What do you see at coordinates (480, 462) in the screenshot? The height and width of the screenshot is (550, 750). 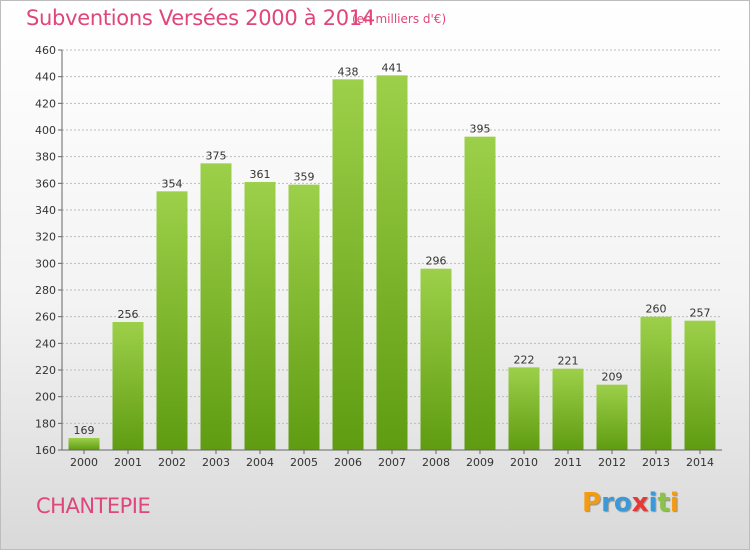 I see `x-tick-label: 2009` at bounding box center [480, 462].